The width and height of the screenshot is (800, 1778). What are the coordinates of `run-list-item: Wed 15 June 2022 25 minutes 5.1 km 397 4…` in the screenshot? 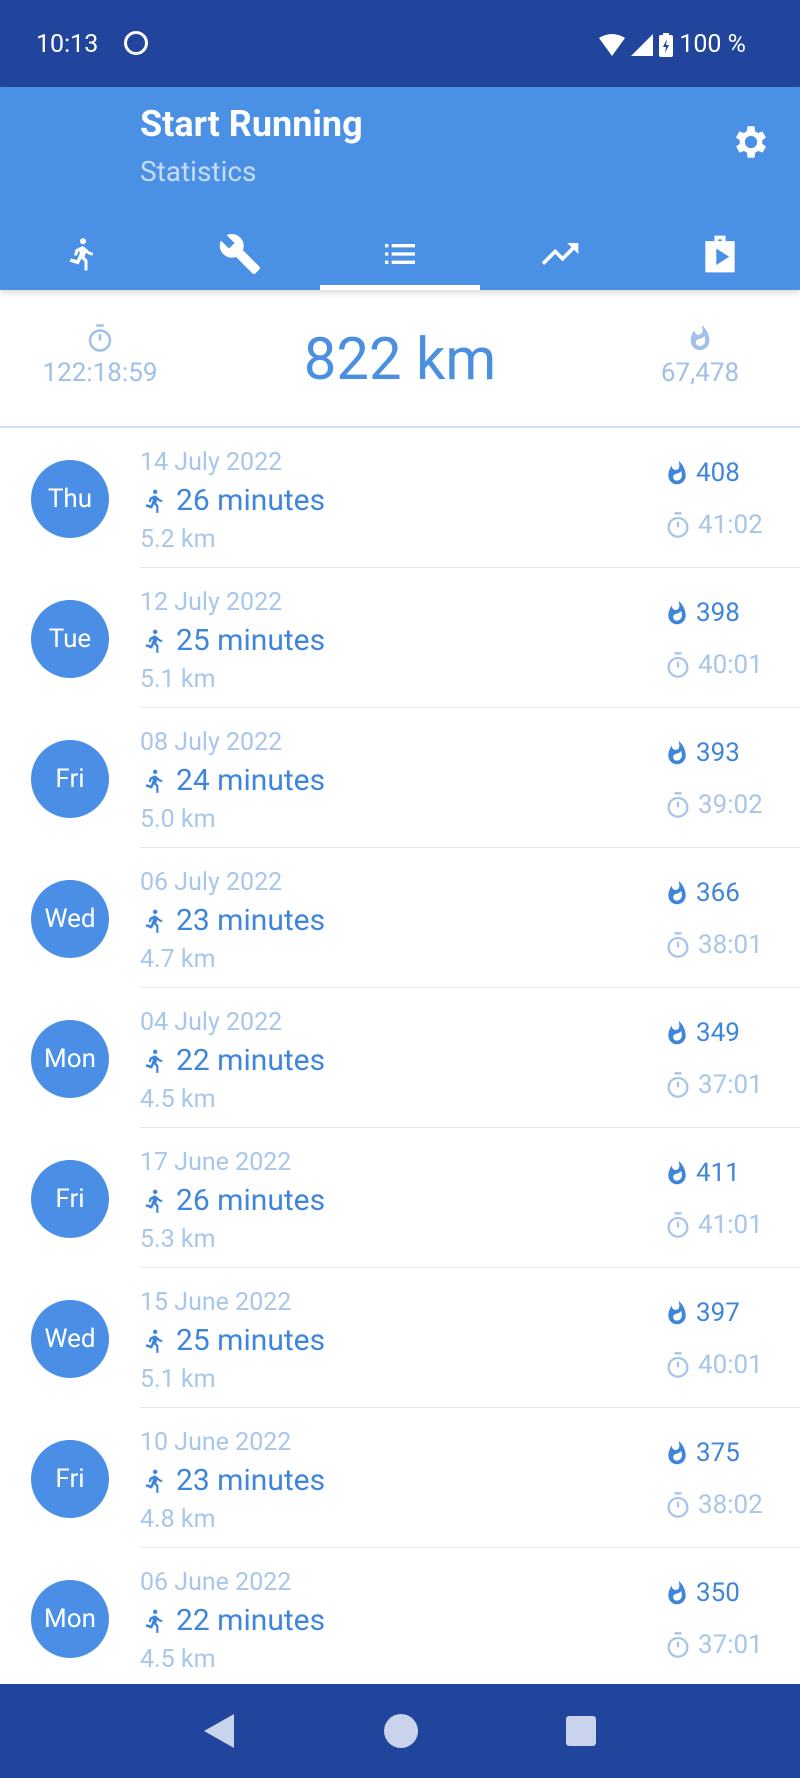 It's located at (400, 1338).